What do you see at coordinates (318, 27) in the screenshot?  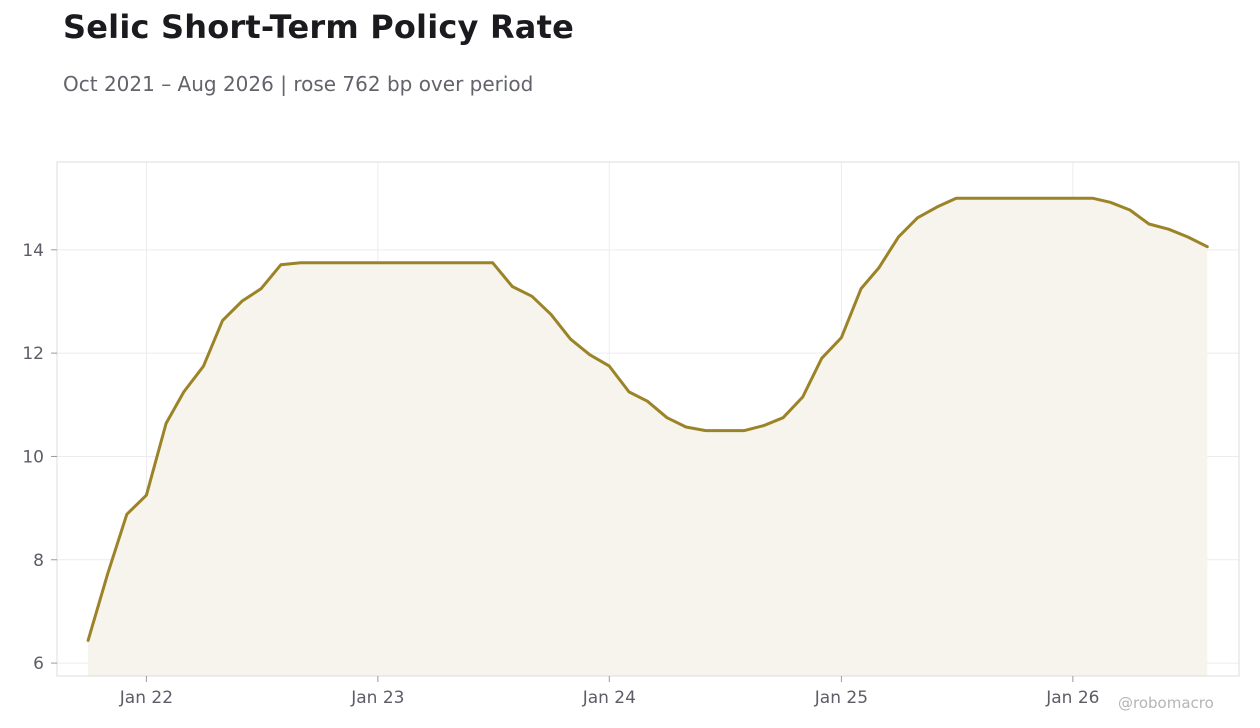 I see `chart-title: Selic Short-Term Policy Rate` at bounding box center [318, 27].